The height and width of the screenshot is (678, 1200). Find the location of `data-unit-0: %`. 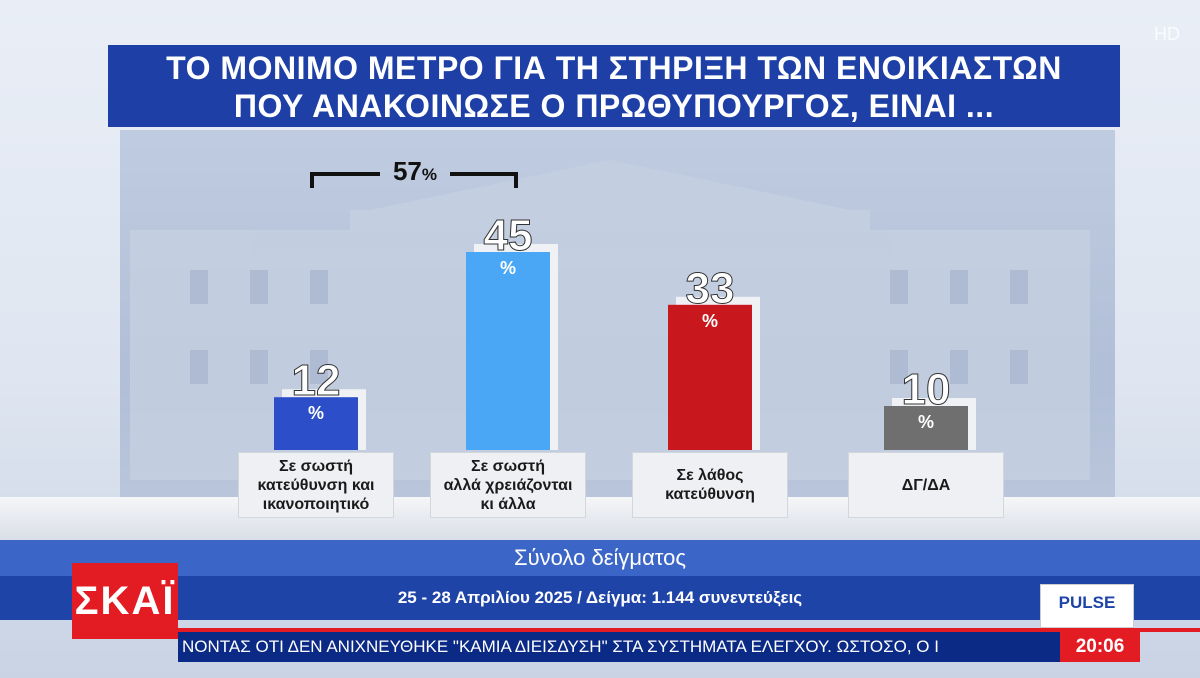

data-unit-0: % is located at coordinates (316, 413).